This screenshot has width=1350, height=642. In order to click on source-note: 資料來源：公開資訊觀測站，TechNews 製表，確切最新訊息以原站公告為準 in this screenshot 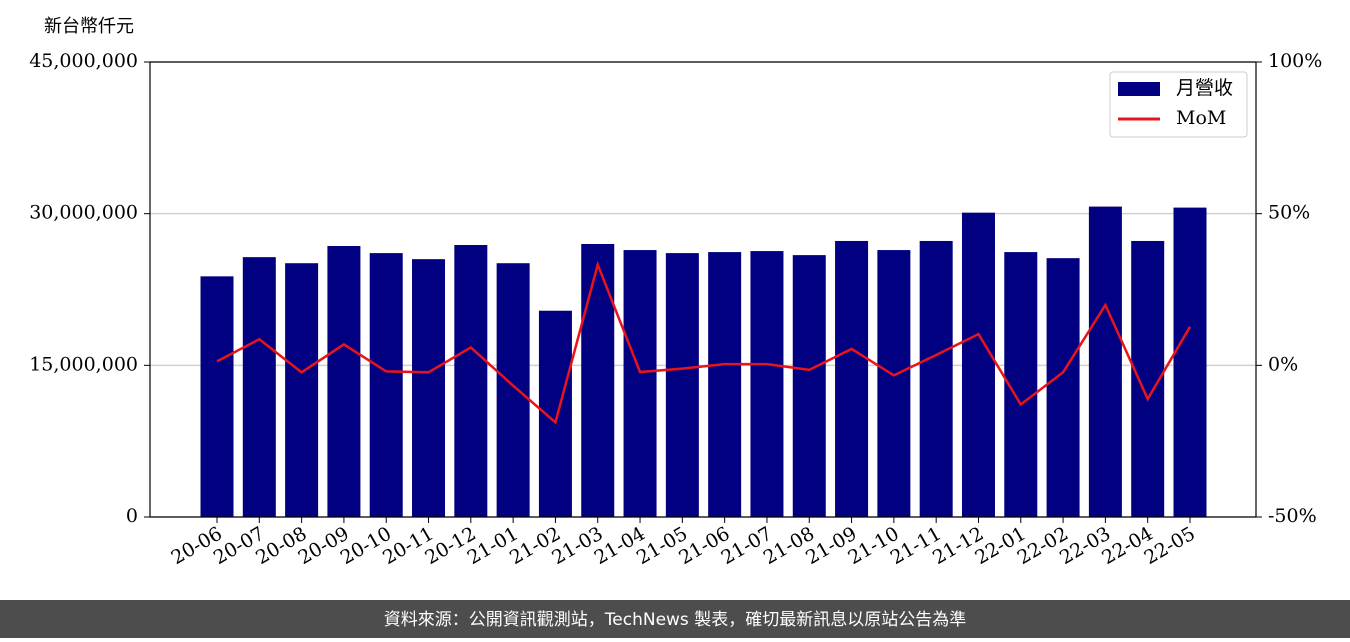, I will do `click(675, 620)`.